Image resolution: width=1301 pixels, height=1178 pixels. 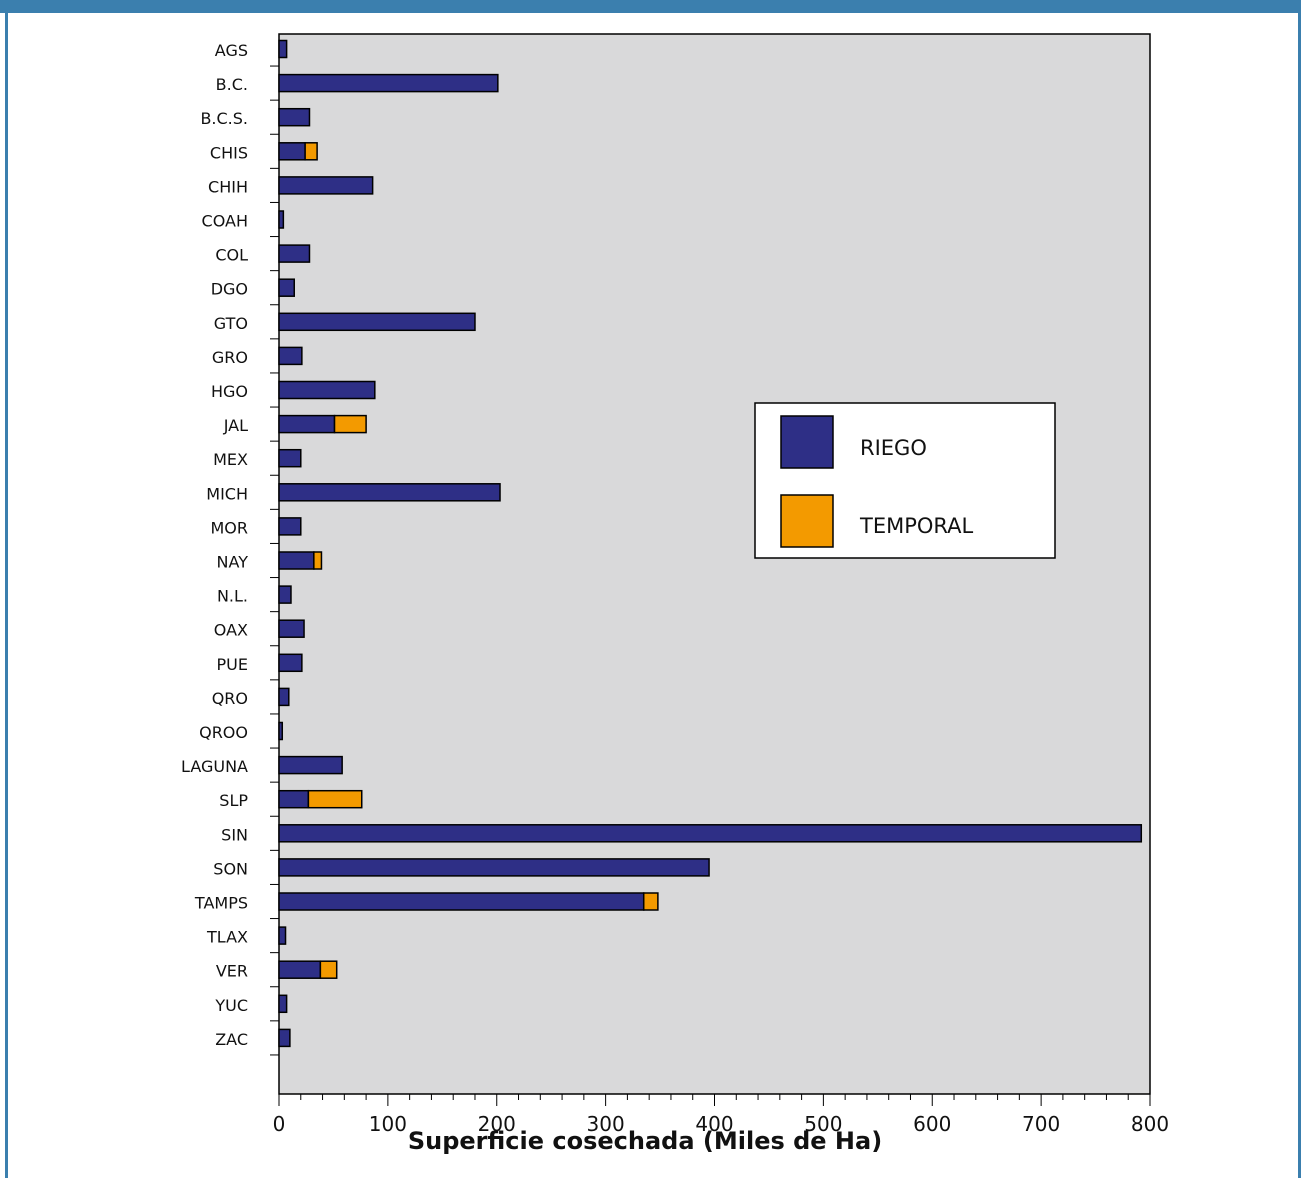 What do you see at coordinates (645, 1141) in the screenshot?
I see `x-axis-title: Superficie cosechada (Miles de Ha)` at bounding box center [645, 1141].